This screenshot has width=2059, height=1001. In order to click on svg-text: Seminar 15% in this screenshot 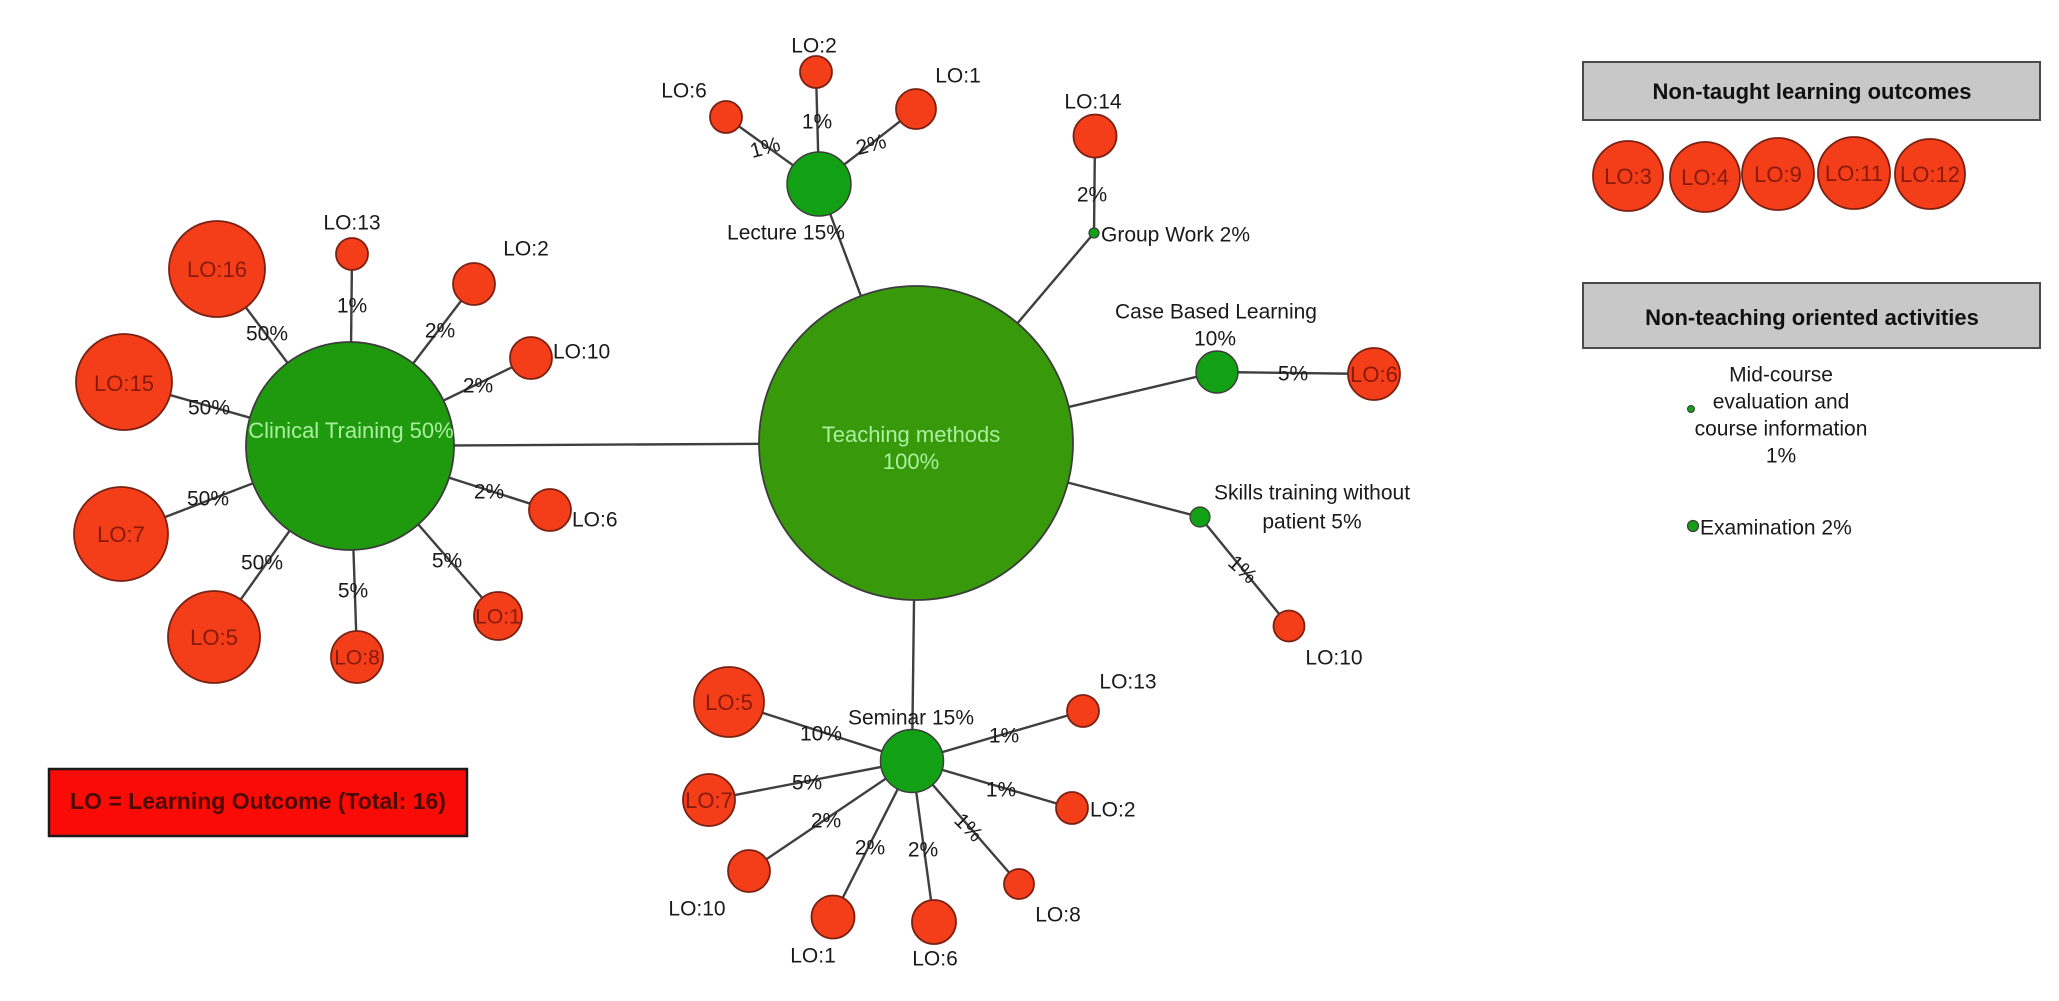, I will do `click(911, 718)`.